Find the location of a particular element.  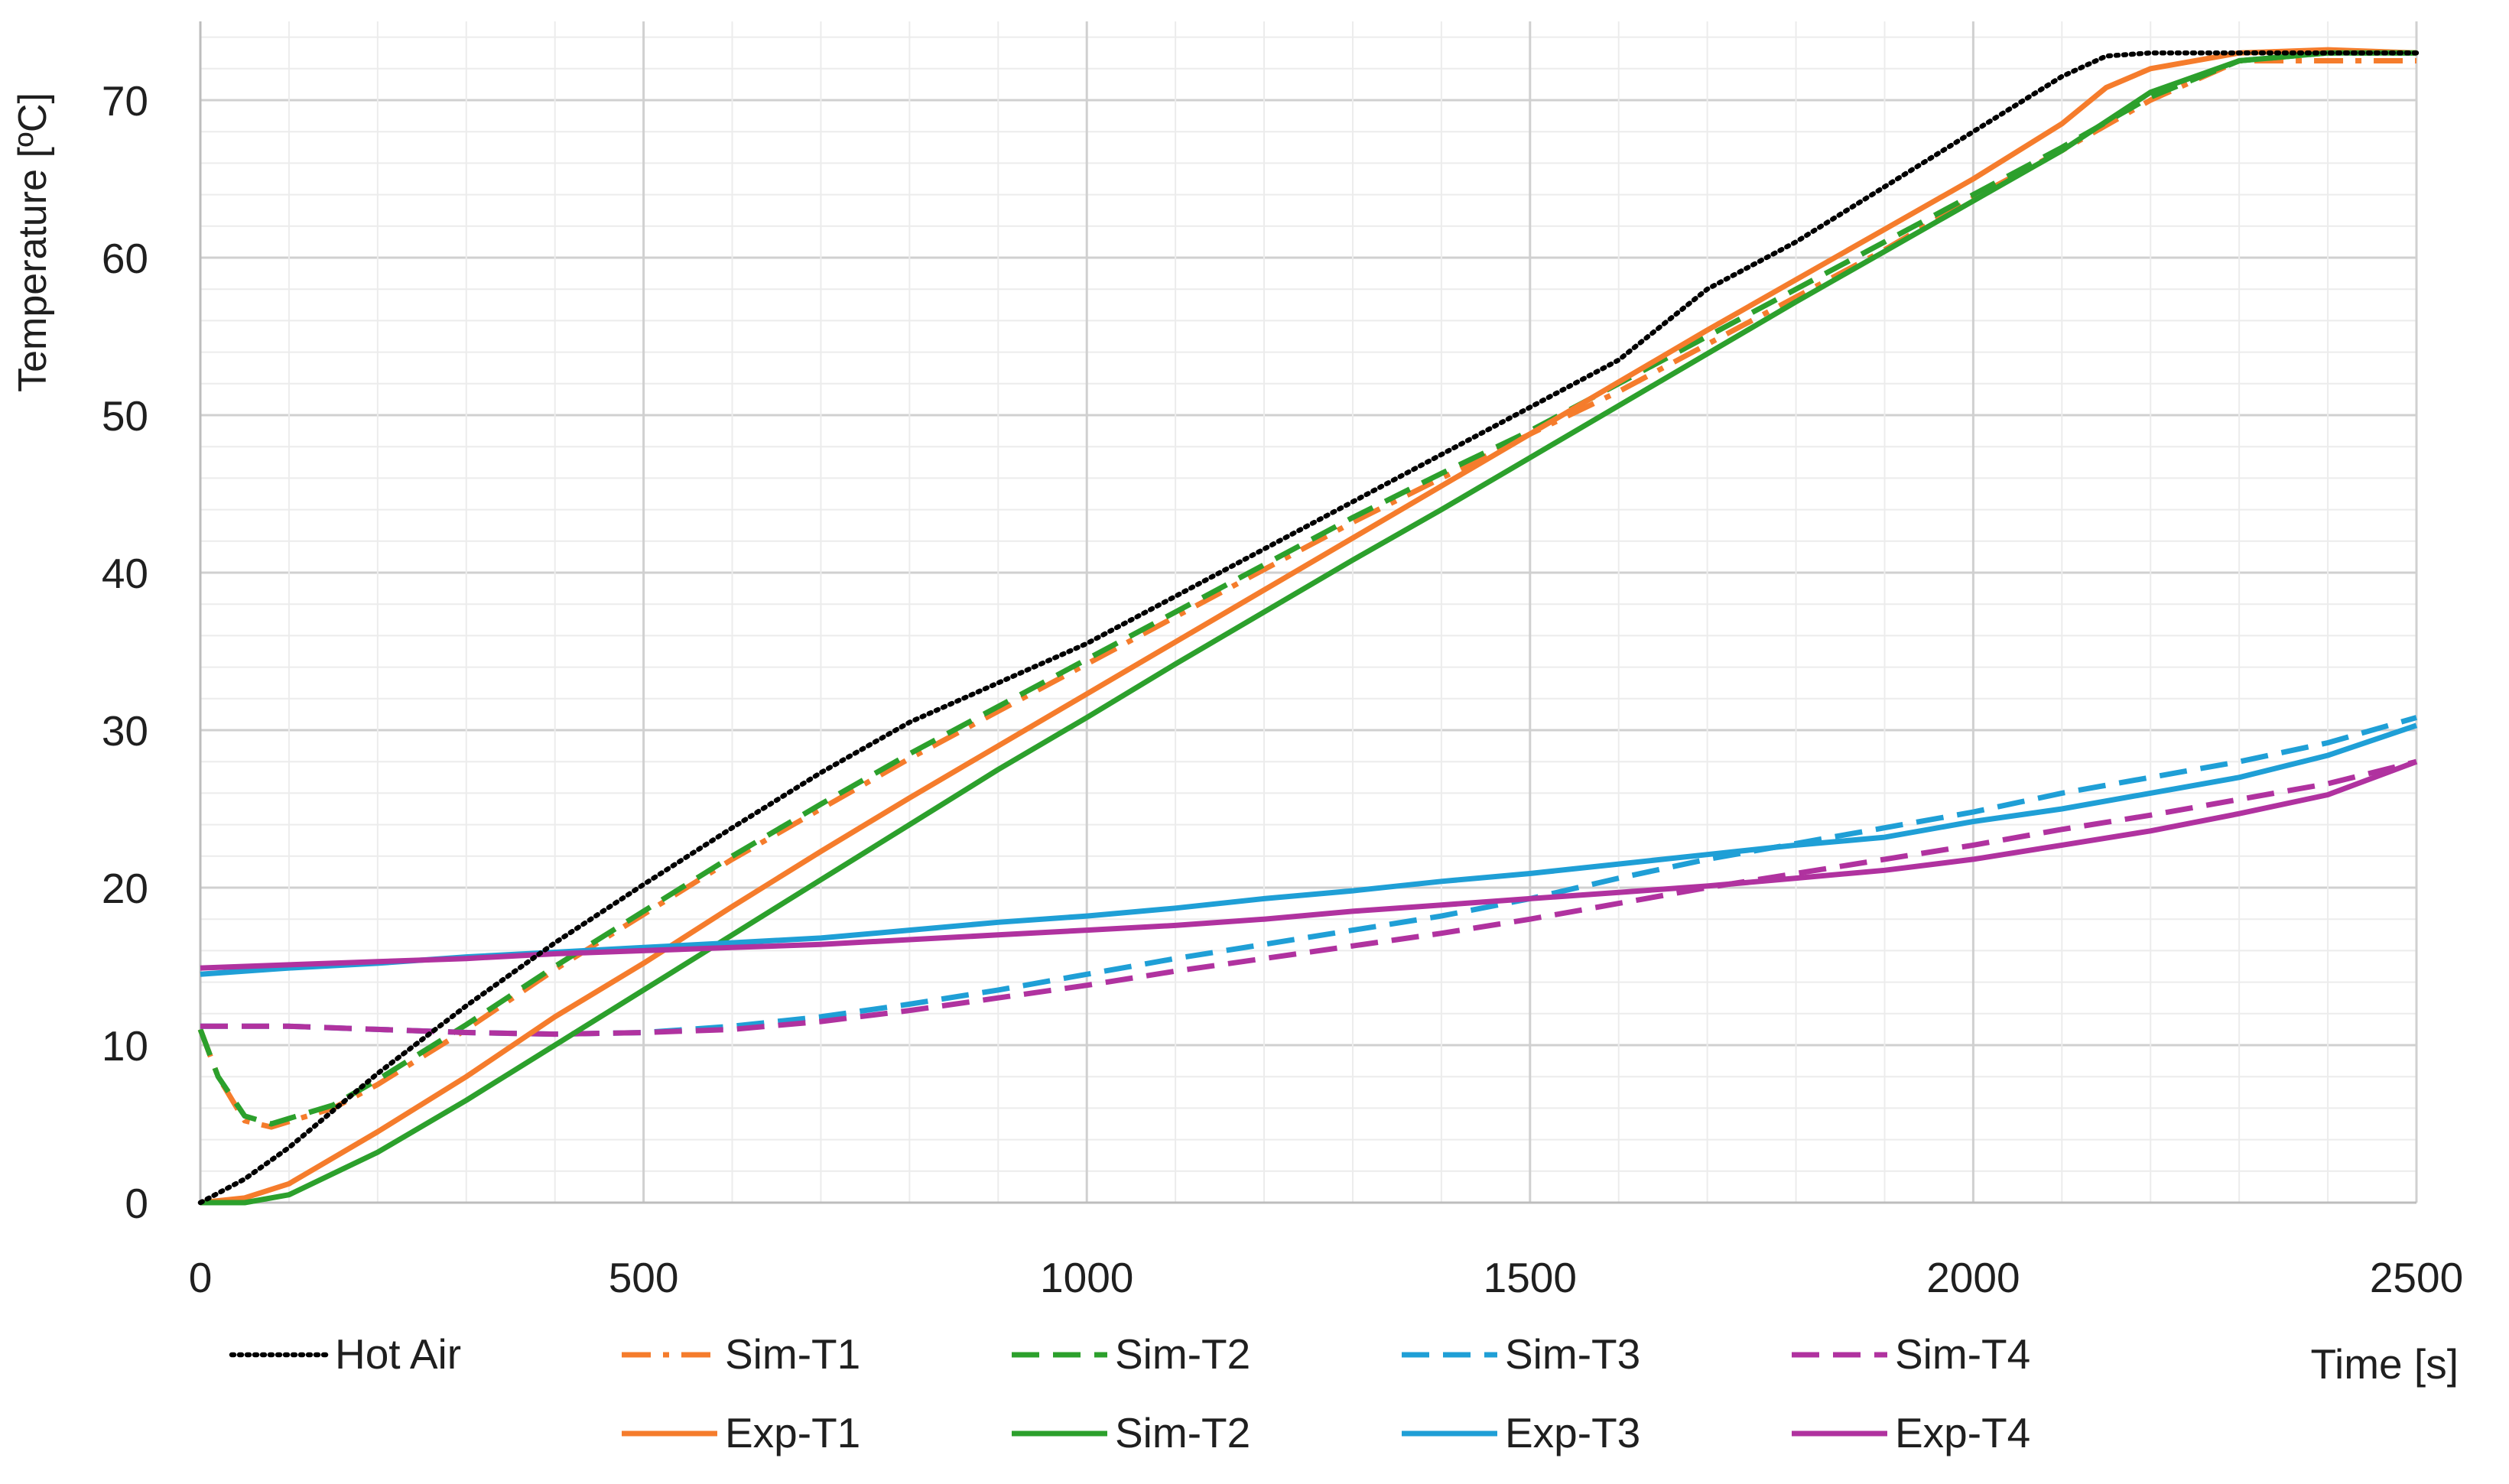

x-tick-label: 1000 is located at coordinates (1086, 1277).